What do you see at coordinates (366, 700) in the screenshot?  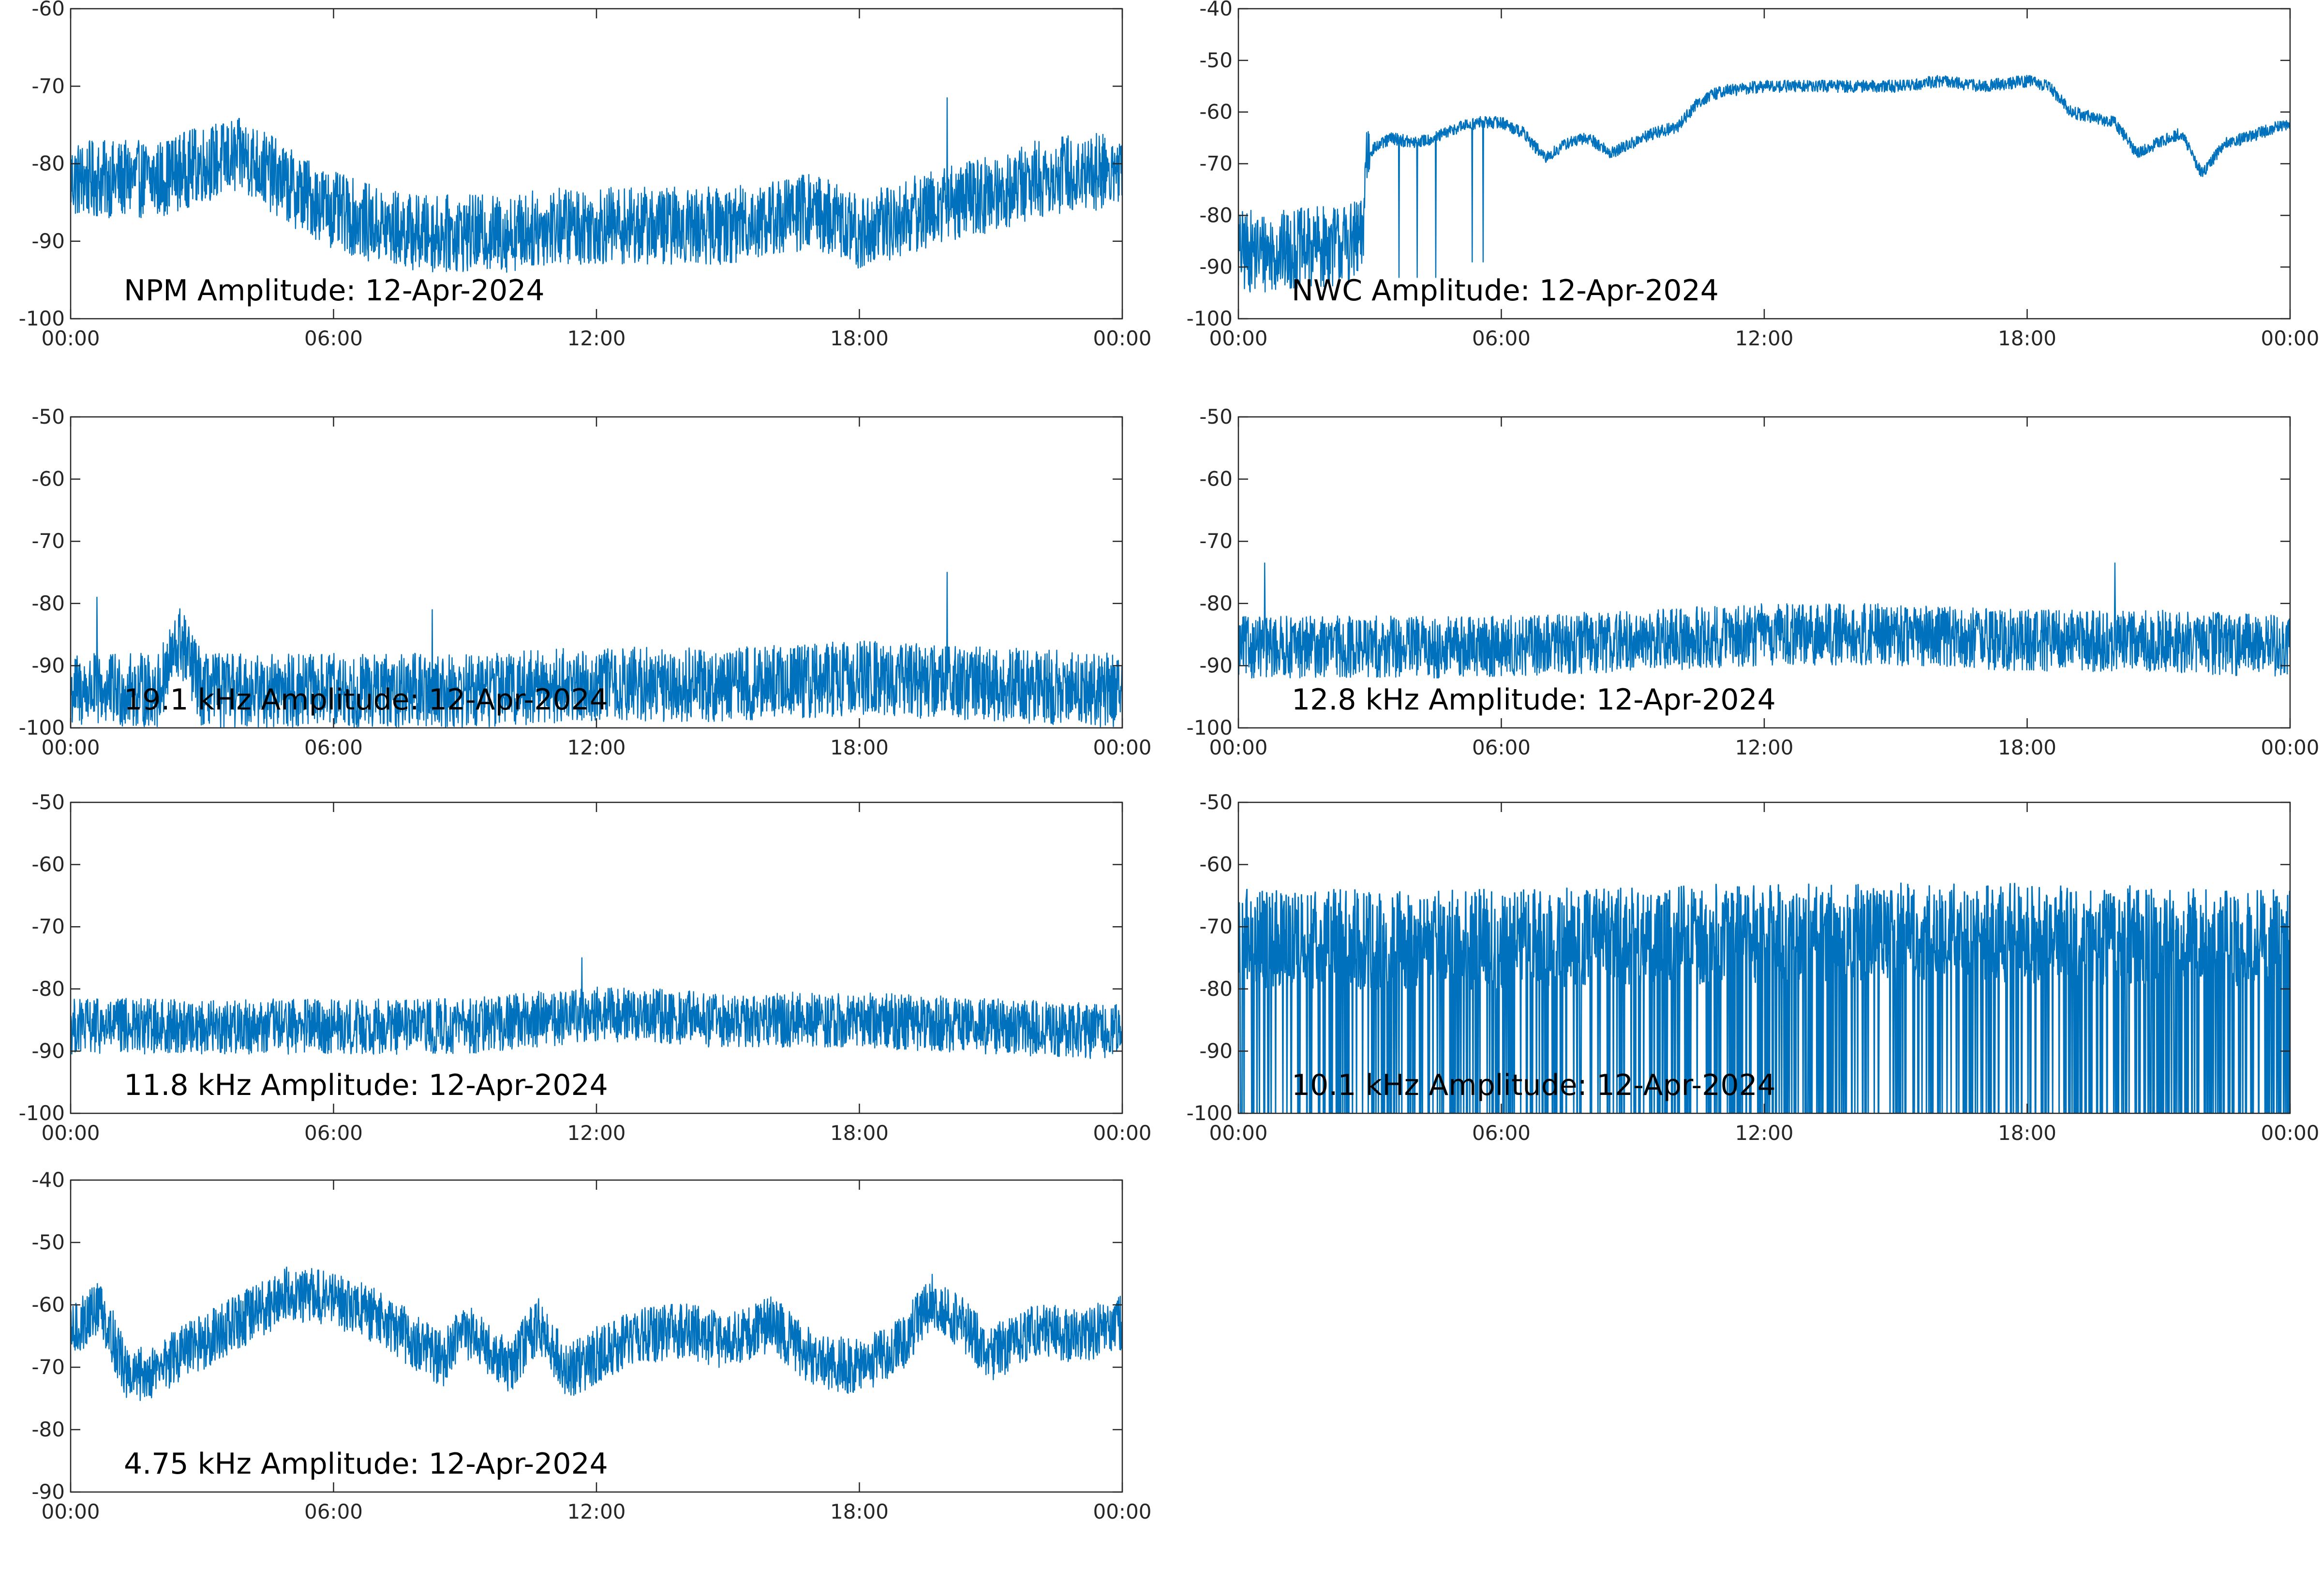 I see `panel-title: 19.1 kHz Amplitude: 12-Apr-2024` at bounding box center [366, 700].